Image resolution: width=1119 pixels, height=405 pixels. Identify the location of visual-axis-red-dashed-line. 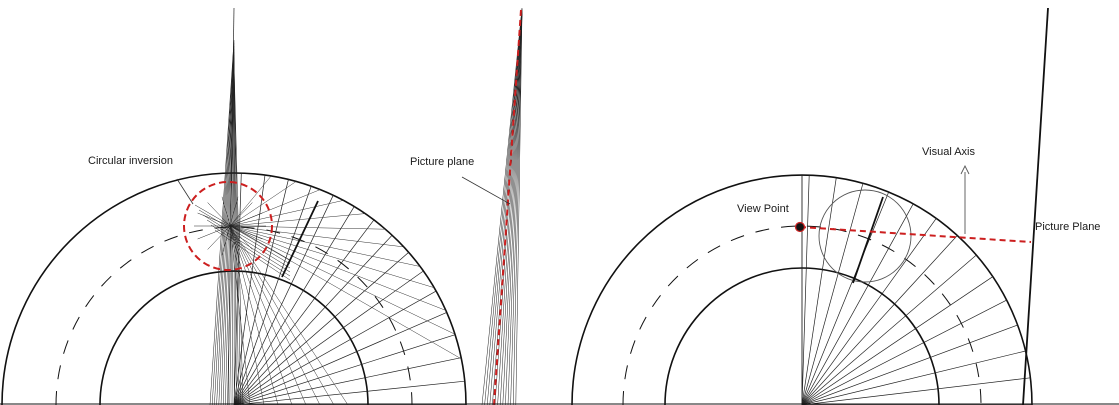
(915, 234).